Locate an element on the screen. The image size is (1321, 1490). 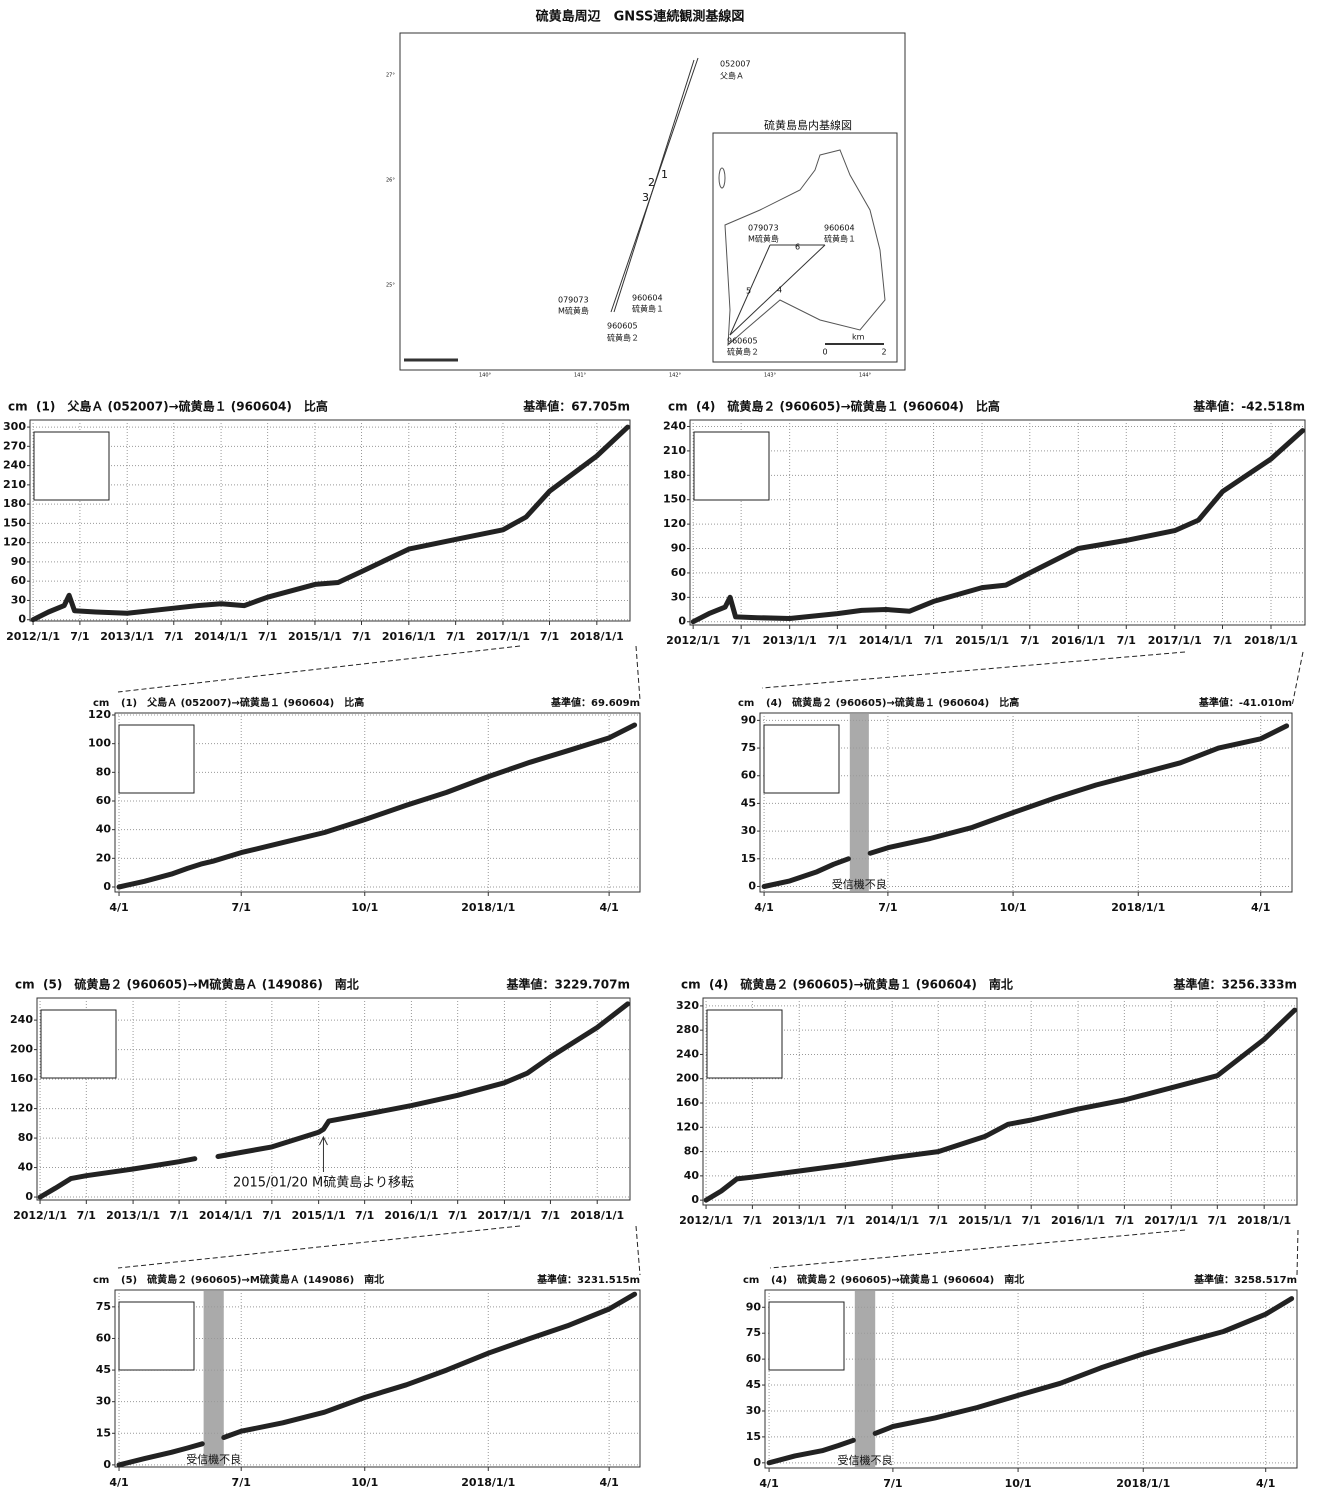
plot-frame is located at coordinates (1026, 802).